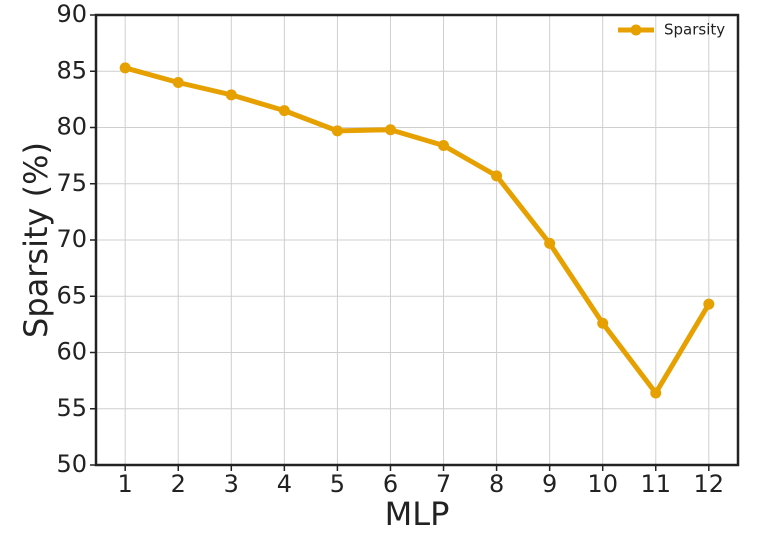 The width and height of the screenshot is (761, 538). I want to click on y-tick-label: 65, so click(71, 295).